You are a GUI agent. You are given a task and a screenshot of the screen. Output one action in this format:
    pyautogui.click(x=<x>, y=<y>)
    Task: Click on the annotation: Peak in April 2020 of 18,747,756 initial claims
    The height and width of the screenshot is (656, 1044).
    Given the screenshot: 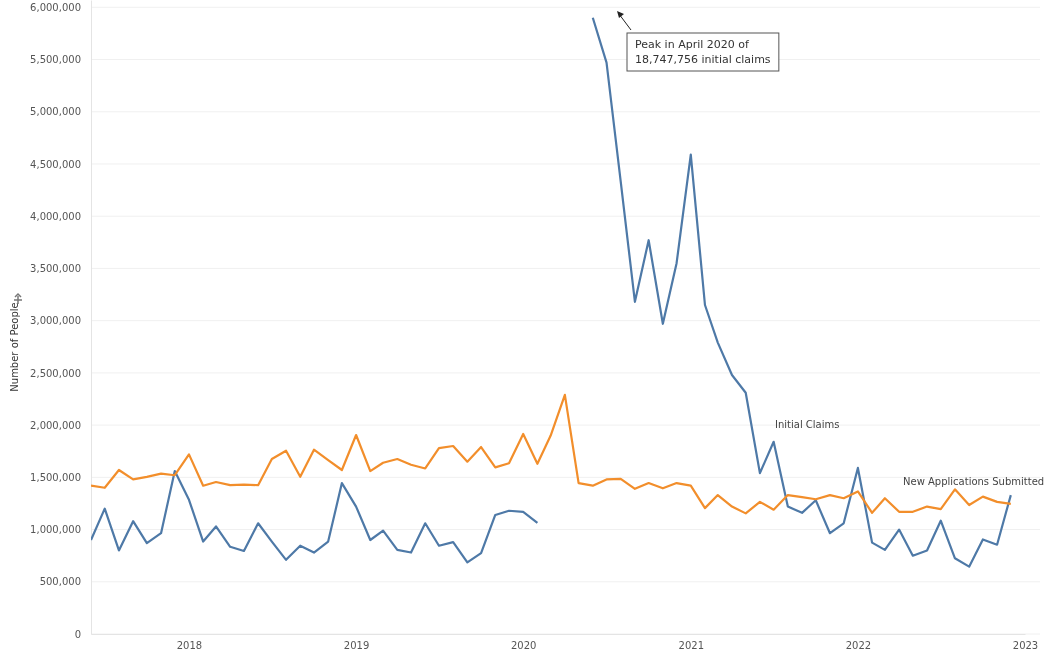 What is the action you would take?
    pyautogui.click(x=703, y=52)
    